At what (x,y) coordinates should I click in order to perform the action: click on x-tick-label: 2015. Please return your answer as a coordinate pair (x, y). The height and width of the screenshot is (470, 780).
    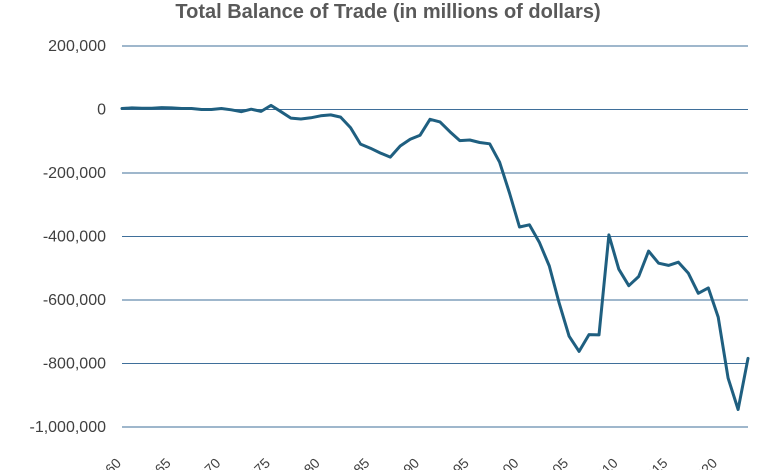
    Looking at the image, I should click on (653, 462).